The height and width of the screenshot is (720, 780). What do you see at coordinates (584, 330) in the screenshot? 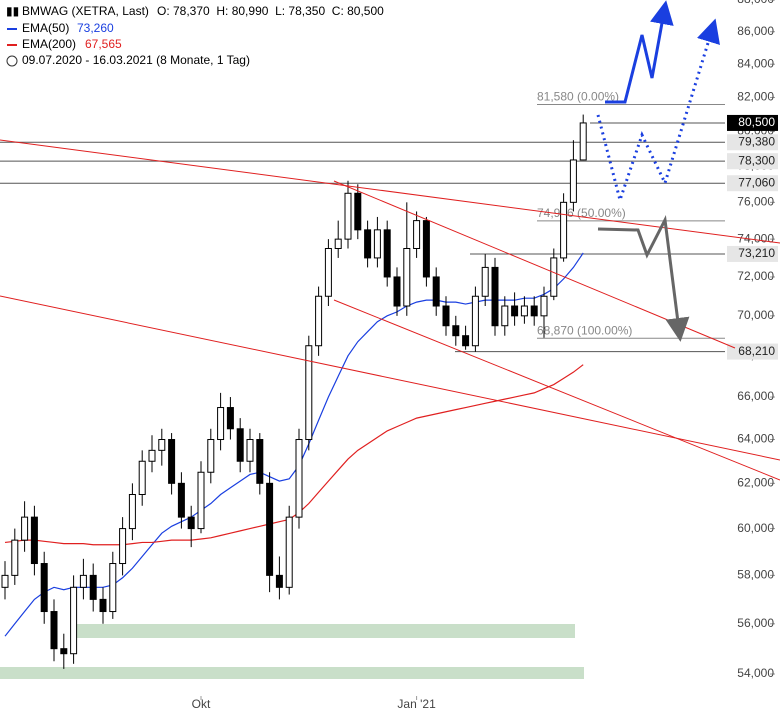
I see `fib-label: 68,870 (100.00%)` at bounding box center [584, 330].